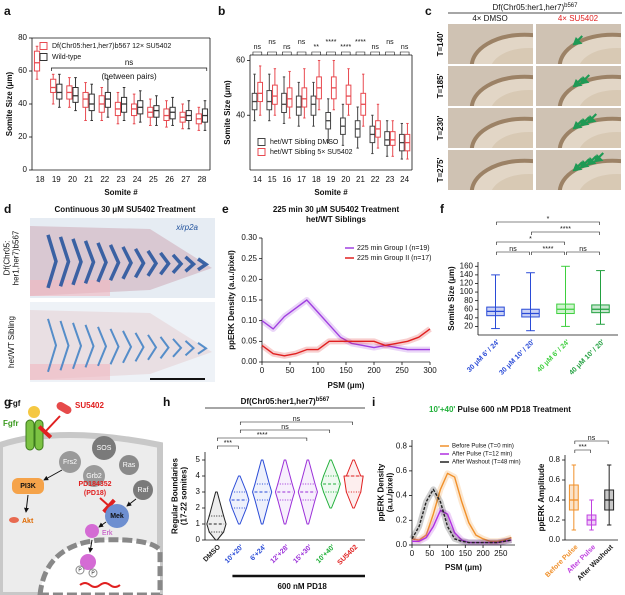  Describe the element at coordinates (249, 258) in the screenshot. I see `y-tick-label: 0.25` at that location.